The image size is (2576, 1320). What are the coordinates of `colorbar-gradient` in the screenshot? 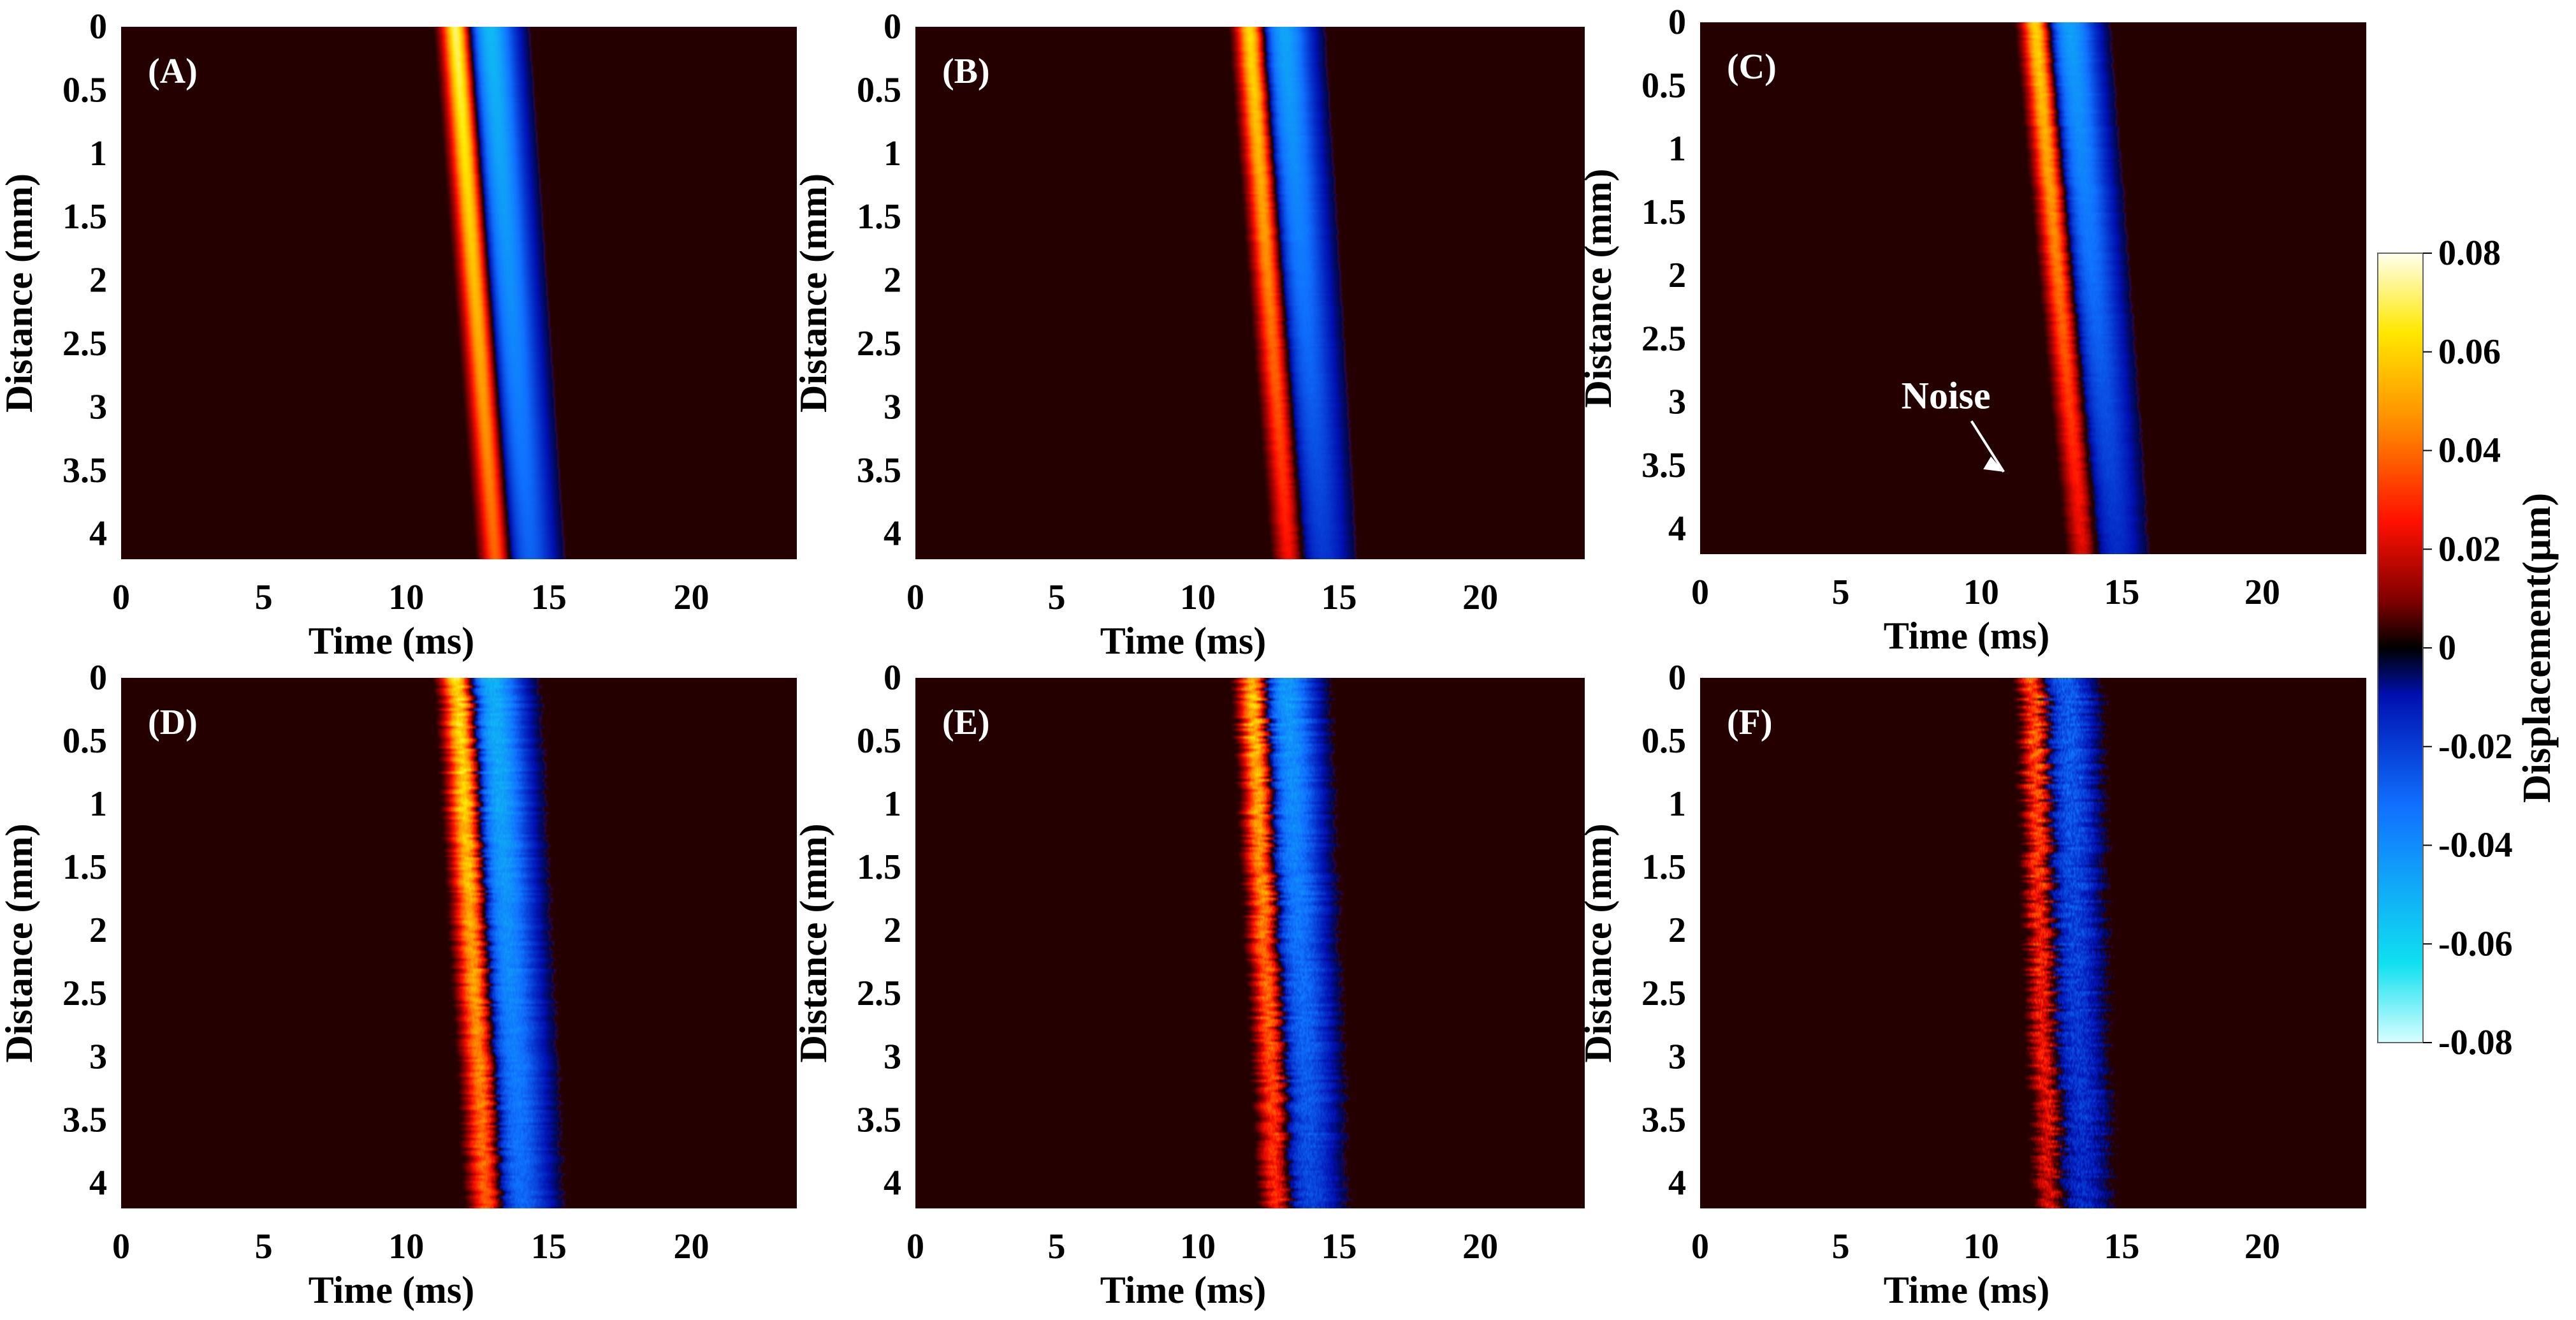 It's located at (2400, 648).